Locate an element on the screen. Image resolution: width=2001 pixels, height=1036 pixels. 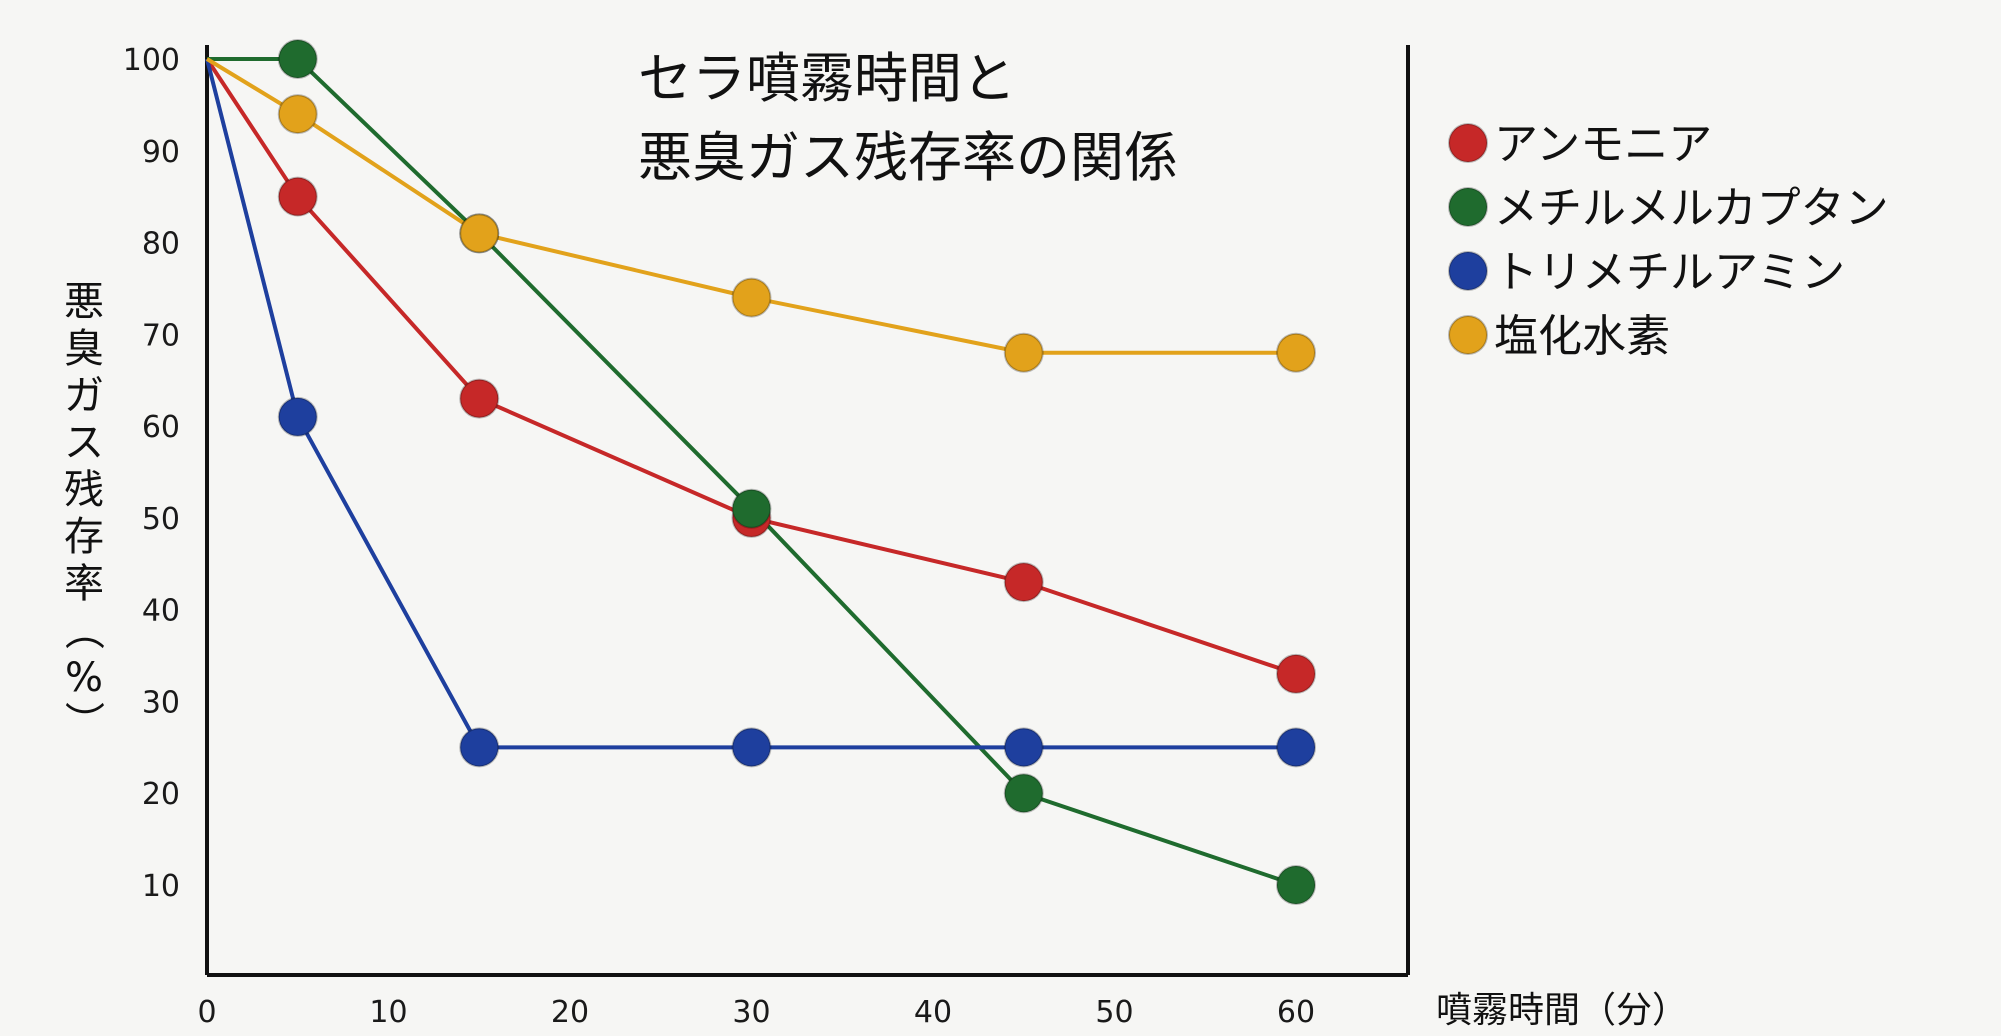
y-axis-label-char: ガ is located at coordinates (84, 396).